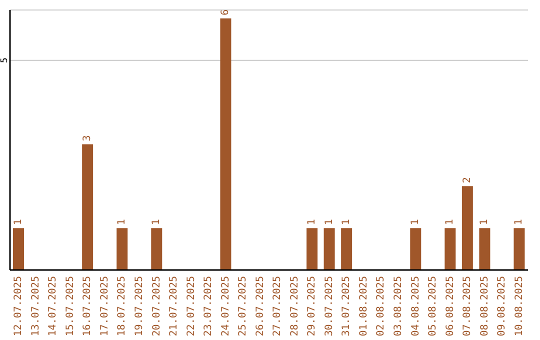 This screenshot has height=340, width=540. I want to click on x-tick-label: 09.08.2025, so click(502, 306).